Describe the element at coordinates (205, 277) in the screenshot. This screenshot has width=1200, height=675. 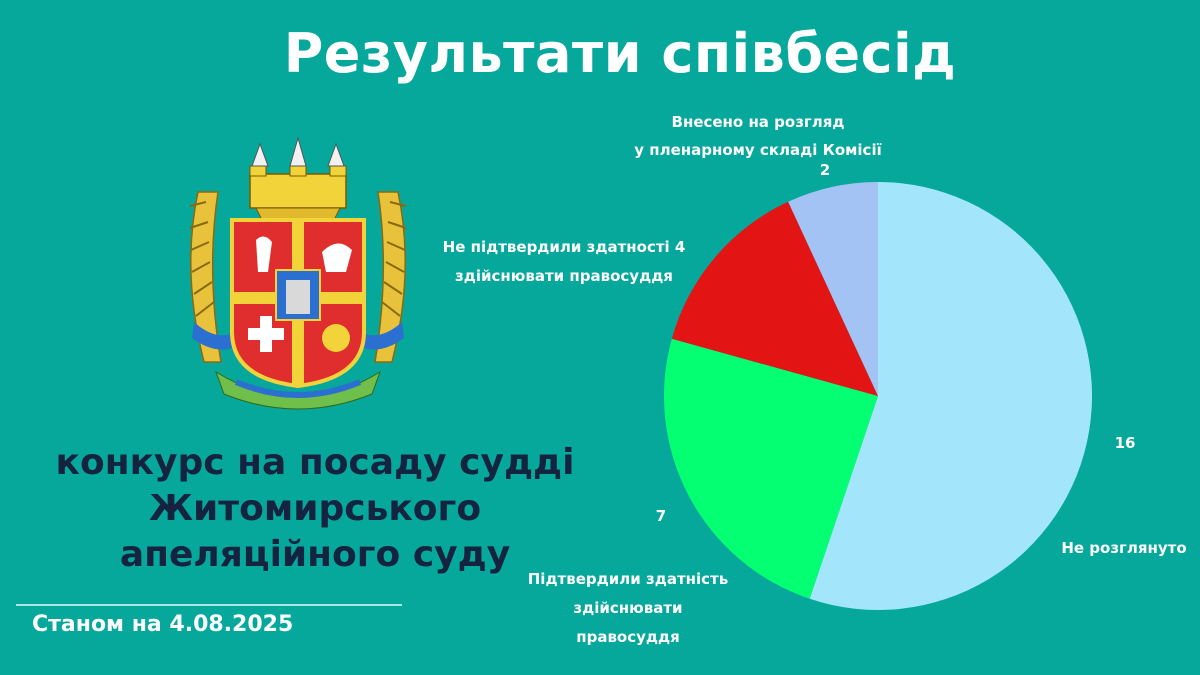
I see `wheat-left-icon` at that location.